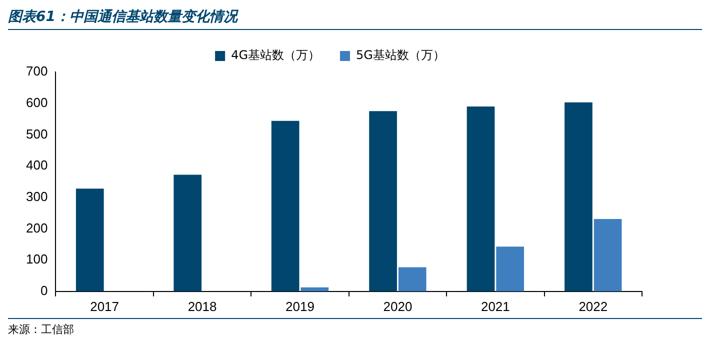 This screenshot has width=710, height=350. I want to click on chart-title: 图表61：中国通信基站数量变化情况, so click(355, 19).